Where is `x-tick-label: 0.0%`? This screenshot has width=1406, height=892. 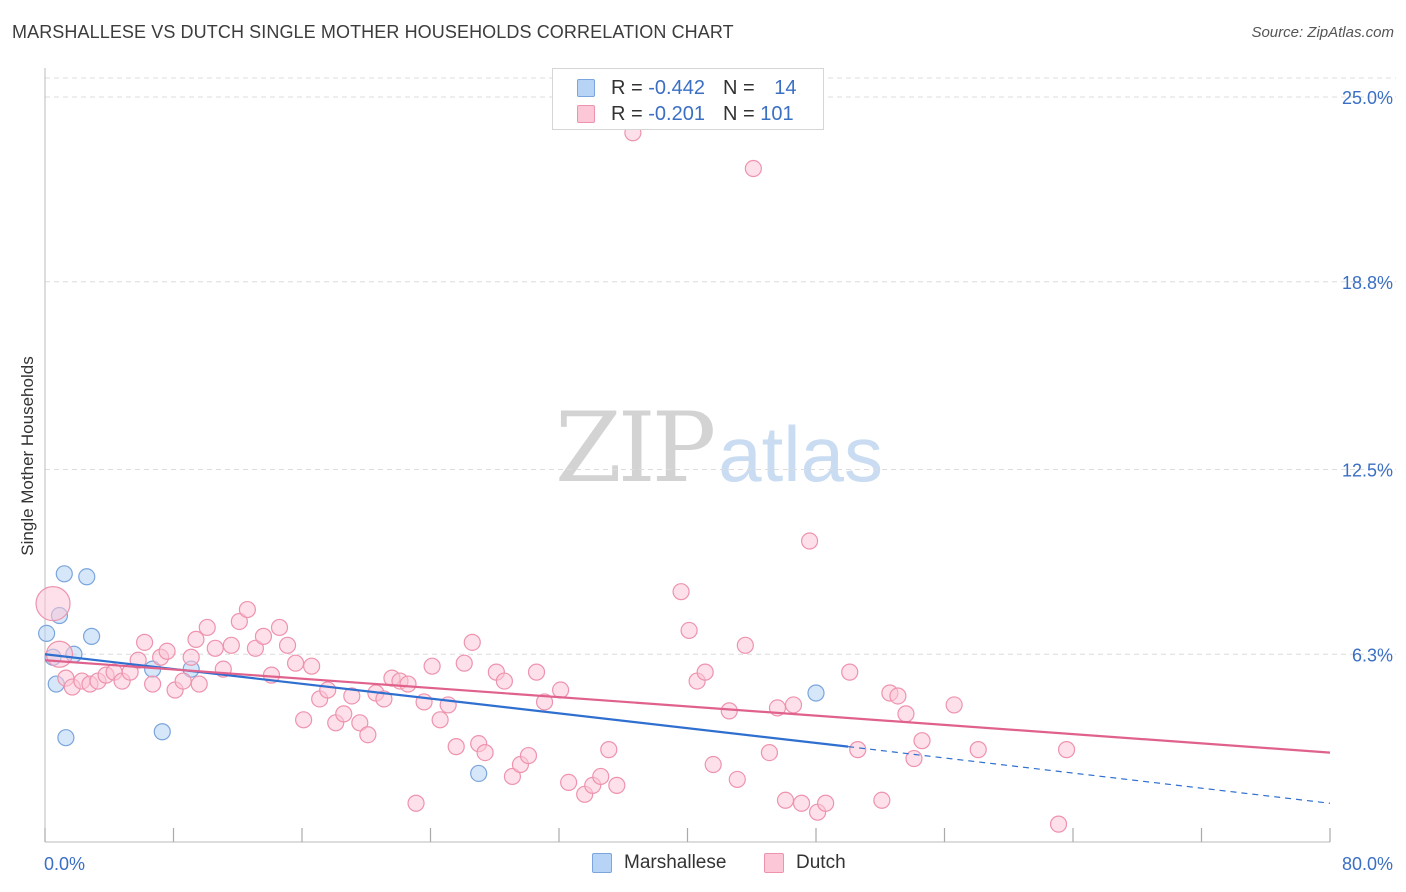
x-tick-label: 0.0% is located at coordinates (64, 864).